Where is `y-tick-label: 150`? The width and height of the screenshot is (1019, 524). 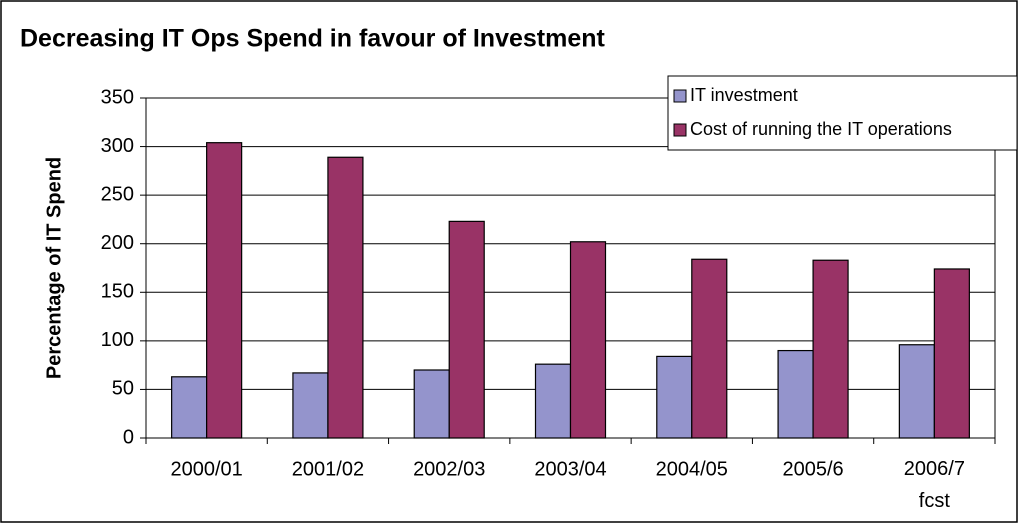 y-tick-label: 150 is located at coordinates (117, 292).